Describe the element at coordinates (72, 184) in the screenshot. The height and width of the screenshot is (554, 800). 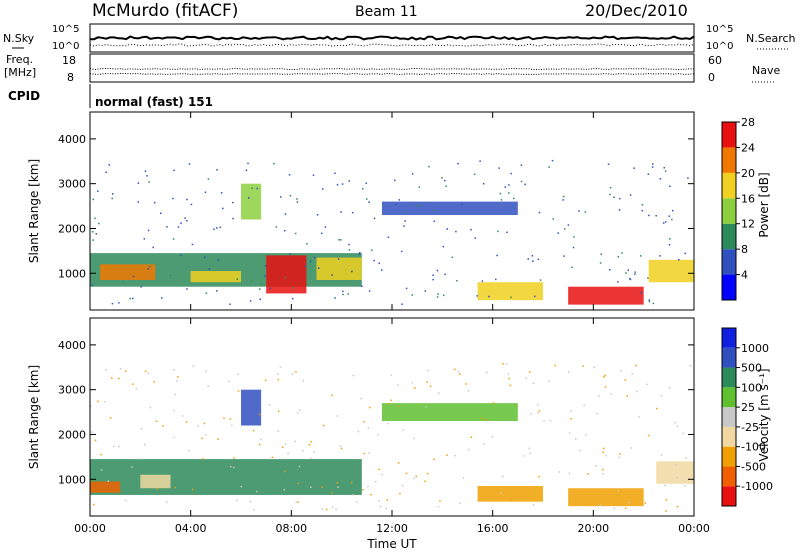
I see `y-tick-label: 3000` at that location.